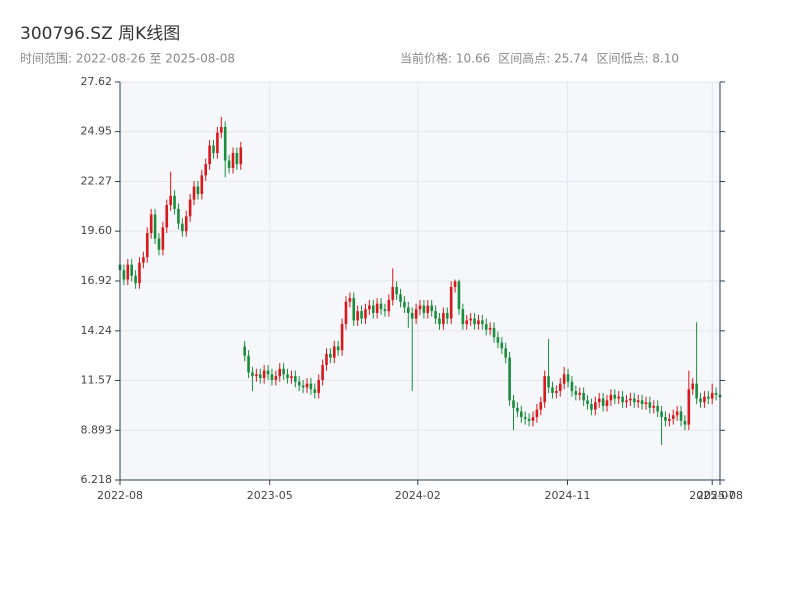  Describe the element at coordinates (270, 495) in the screenshot. I see `x-tick-label: 2023-05` at that location.